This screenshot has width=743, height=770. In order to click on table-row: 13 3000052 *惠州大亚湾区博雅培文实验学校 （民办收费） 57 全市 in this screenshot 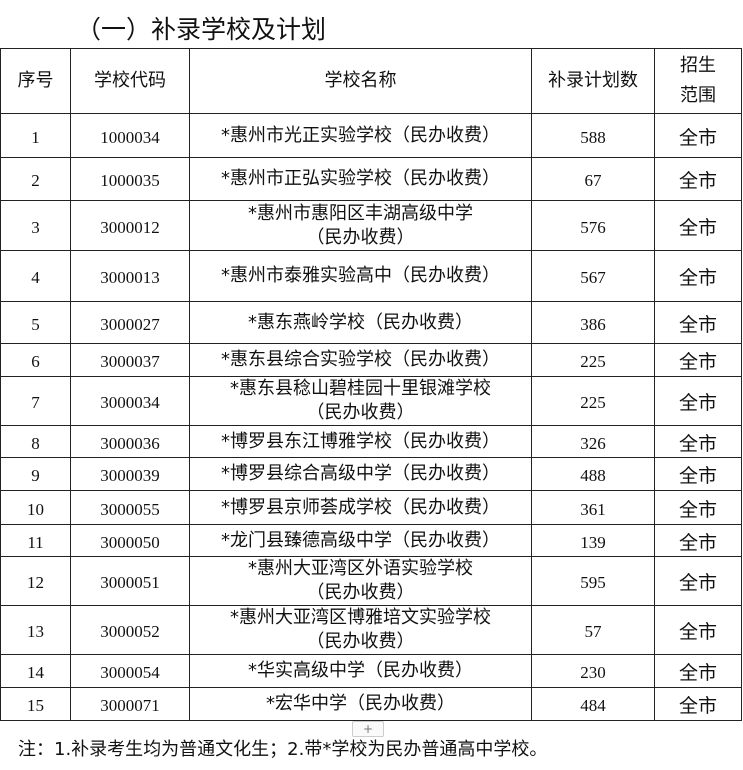, I will do `click(371, 630)`.